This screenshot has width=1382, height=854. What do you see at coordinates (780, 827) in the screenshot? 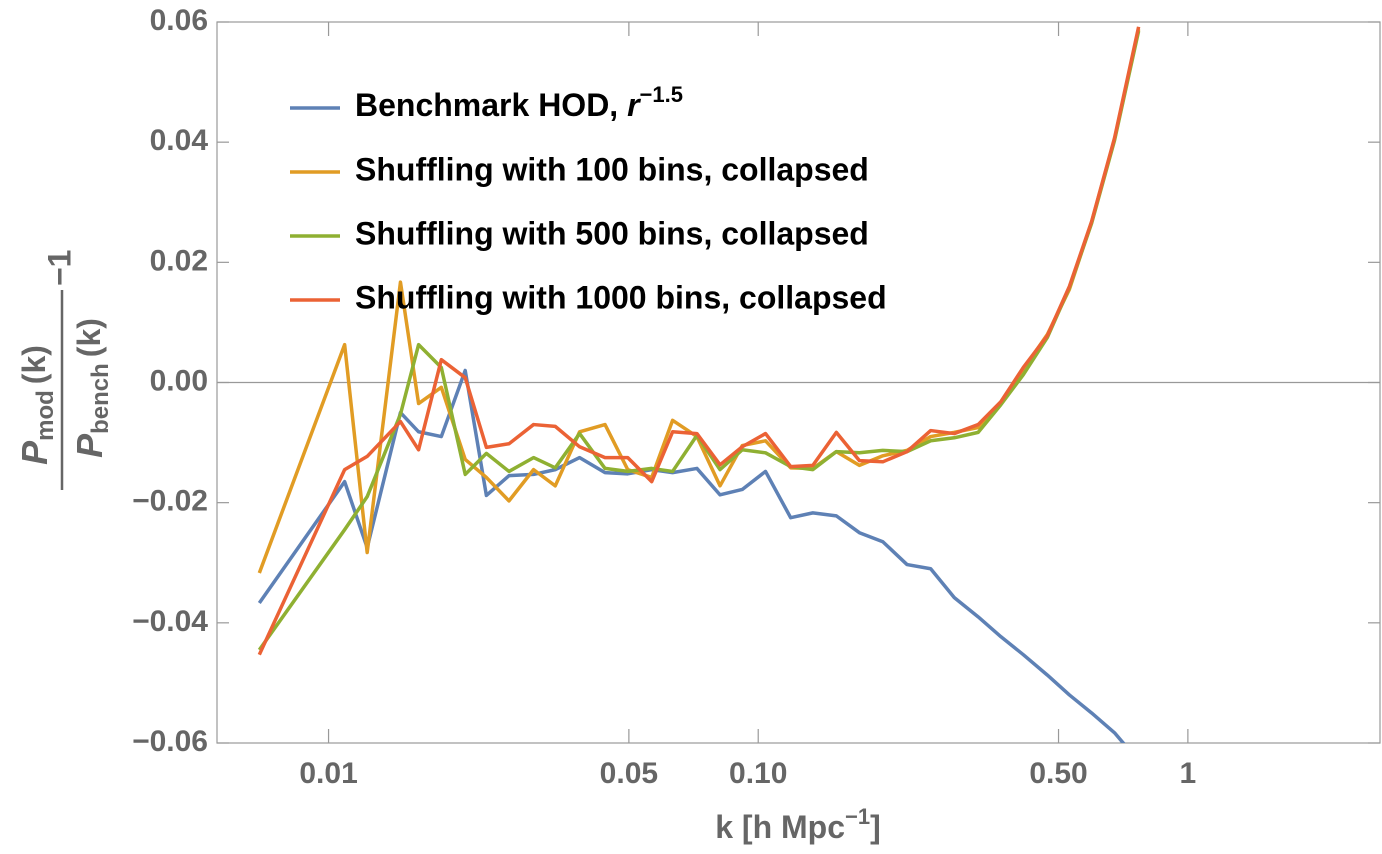
I see `x-label-text: k [h Mpc` at bounding box center [780, 827].